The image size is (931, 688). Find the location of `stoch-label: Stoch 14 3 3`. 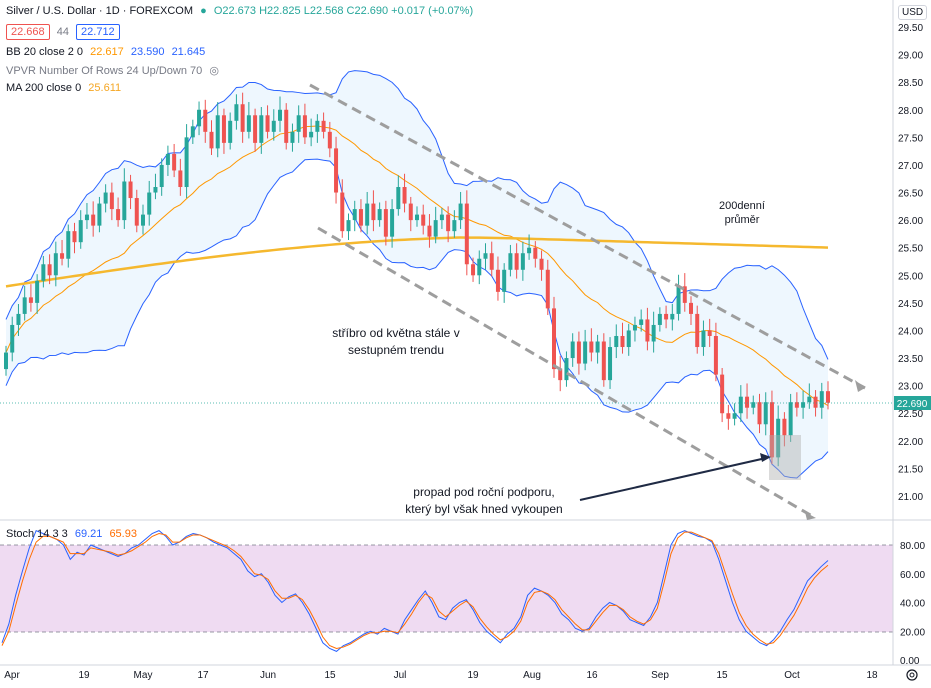

stoch-label: Stoch 14 3 3 is located at coordinates (37, 534).